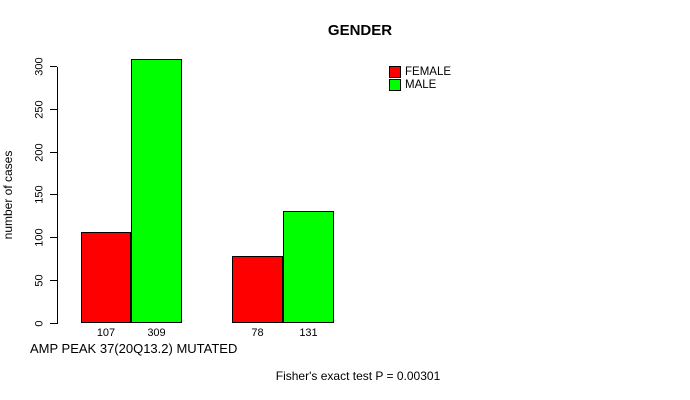 The image size is (690, 400). Describe the element at coordinates (308, 266) in the screenshot. I see `bar-male-group2` at that location.